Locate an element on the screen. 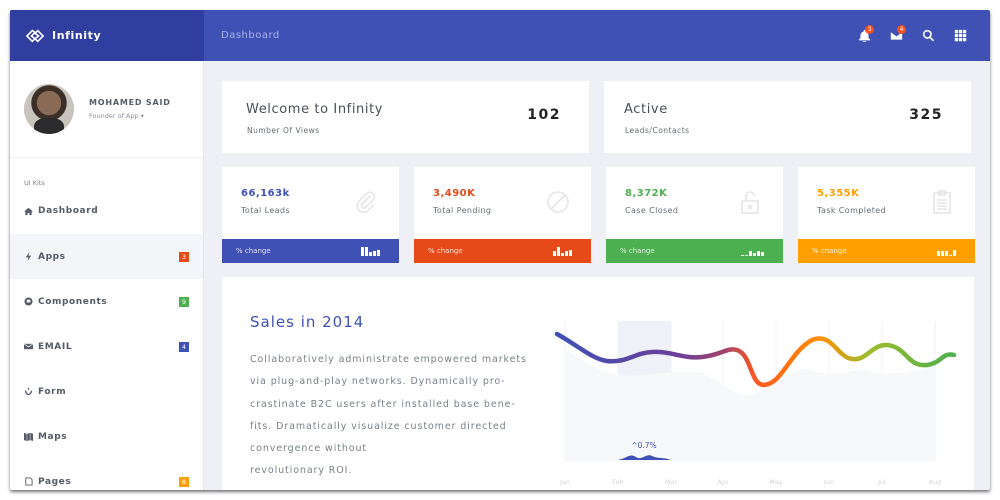  search-button is located at coordinates (928, 35).